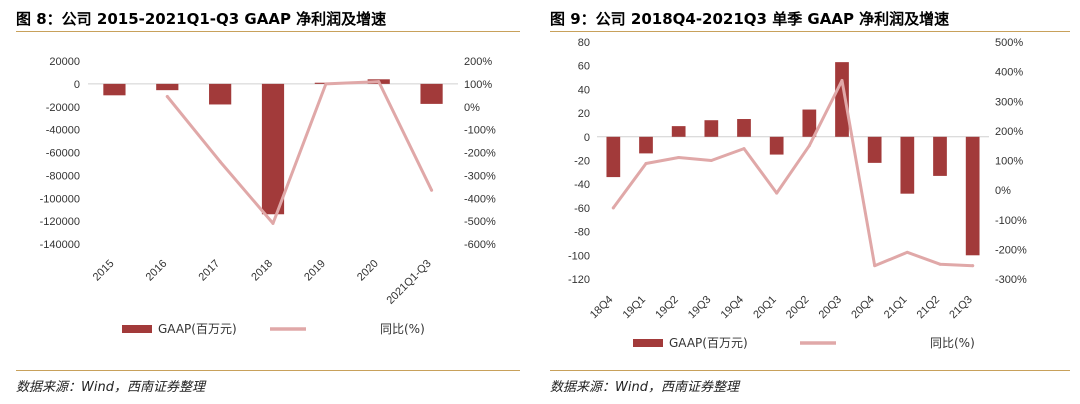 This screenshot has height=404, width=1080. I want to click on bar-2016, so click(167, 87).